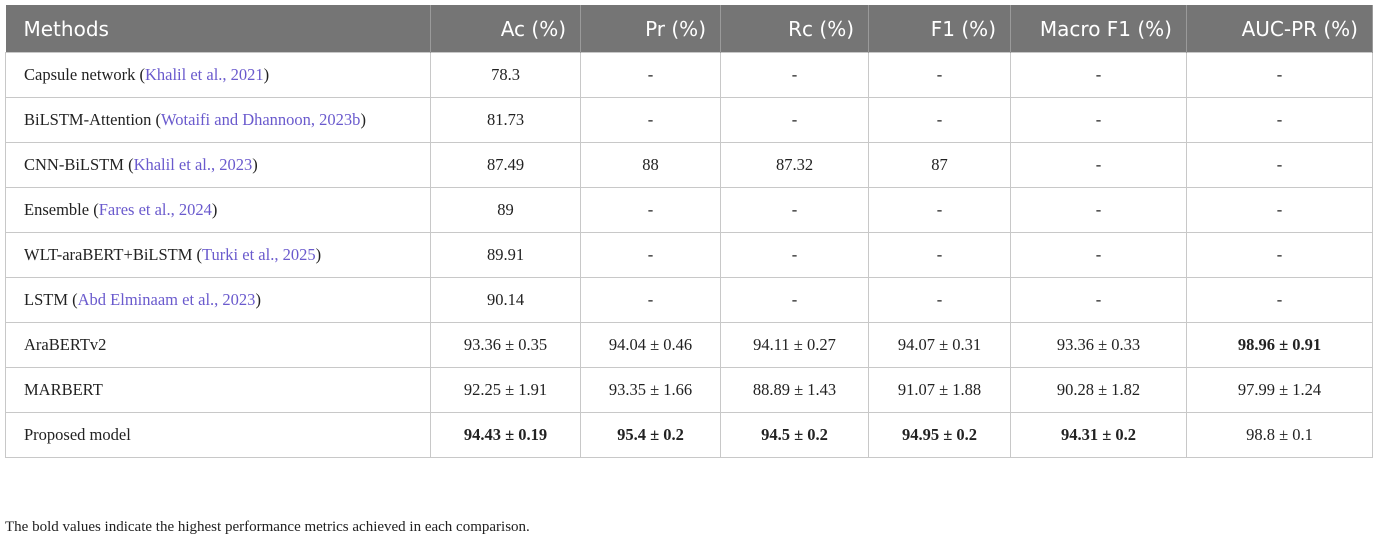 The image size is (1376, 545). I want to click on metric-value: 88.89 ± 1.43, so click(794, 389).